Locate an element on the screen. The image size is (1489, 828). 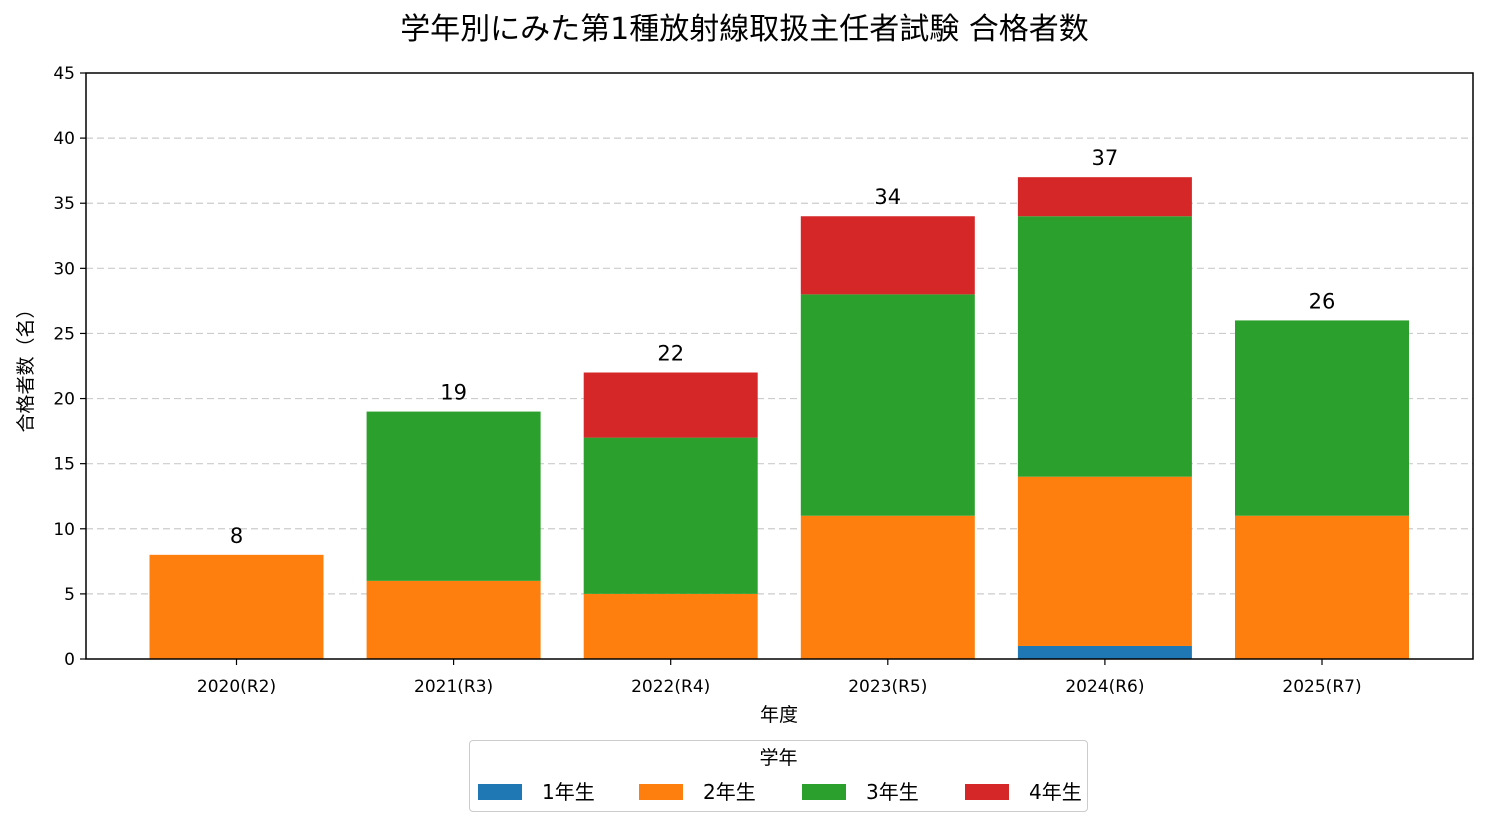
x-tick-label: 2023(R5) is located at coordinates (887, 687).